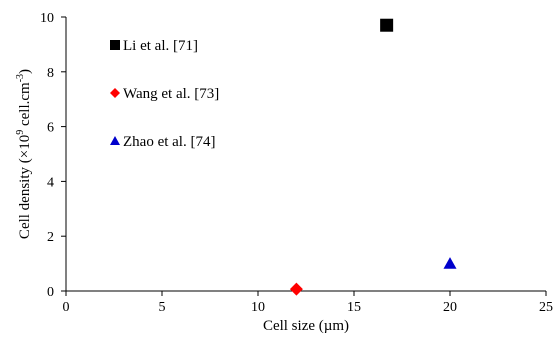 The width and height of the screenshot is (557, 347). Describe the element at coordinates (47, 18) in the screenshot. I see `y-tick-label: 10` at that location.